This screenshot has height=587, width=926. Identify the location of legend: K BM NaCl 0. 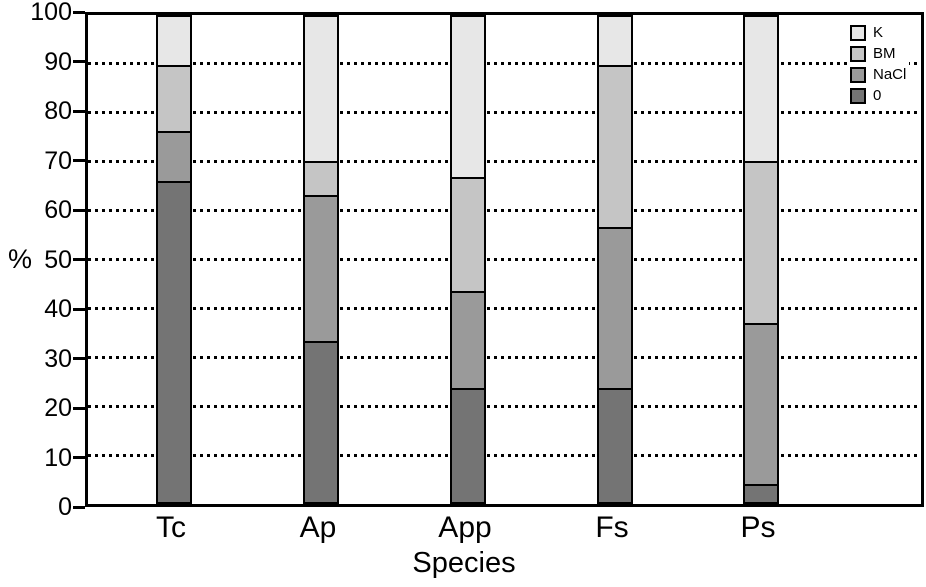
(878, 64).